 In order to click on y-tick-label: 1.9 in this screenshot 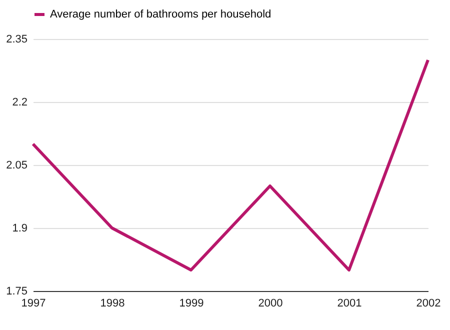, I will do `click(20, 228)`.